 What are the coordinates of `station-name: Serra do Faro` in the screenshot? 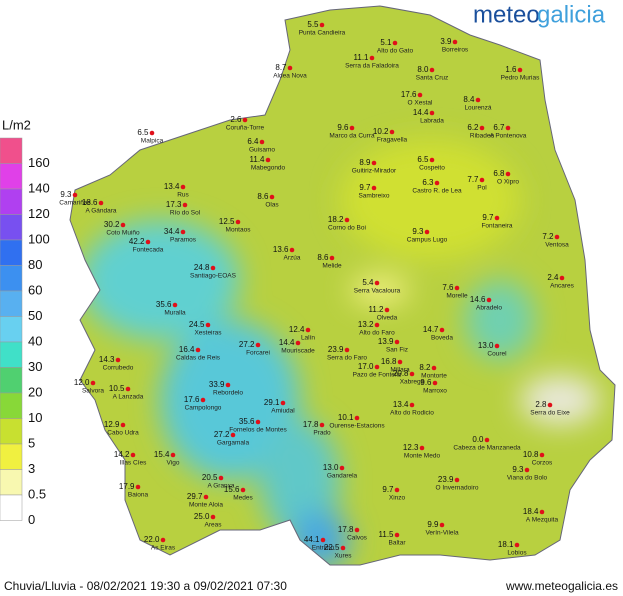 It's located at (347, 358).